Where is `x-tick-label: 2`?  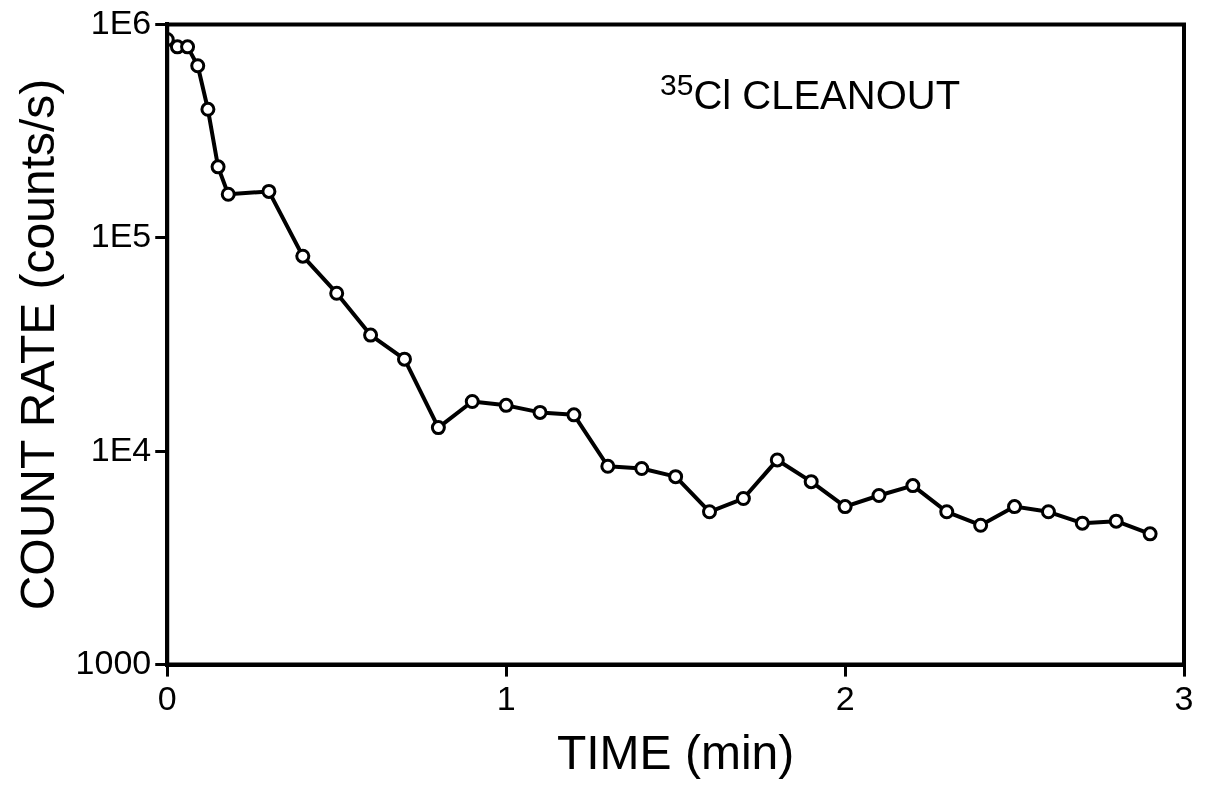
x-tick-label: 2 is located at coordinates (845, 698).